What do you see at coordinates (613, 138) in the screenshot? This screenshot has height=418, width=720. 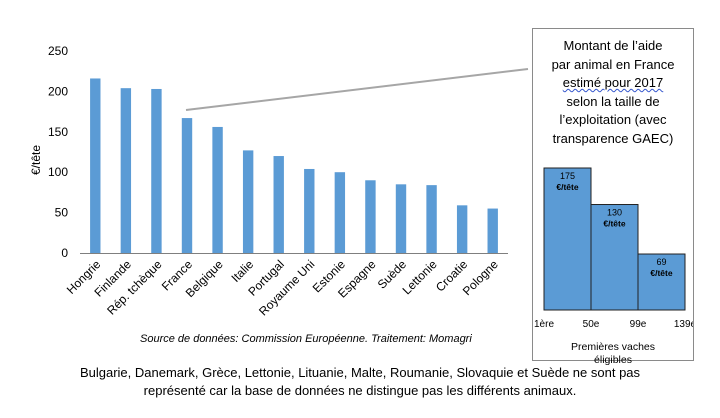 I see `inset-title-line: transparence GAEC)` at bounding box center [613, 138].